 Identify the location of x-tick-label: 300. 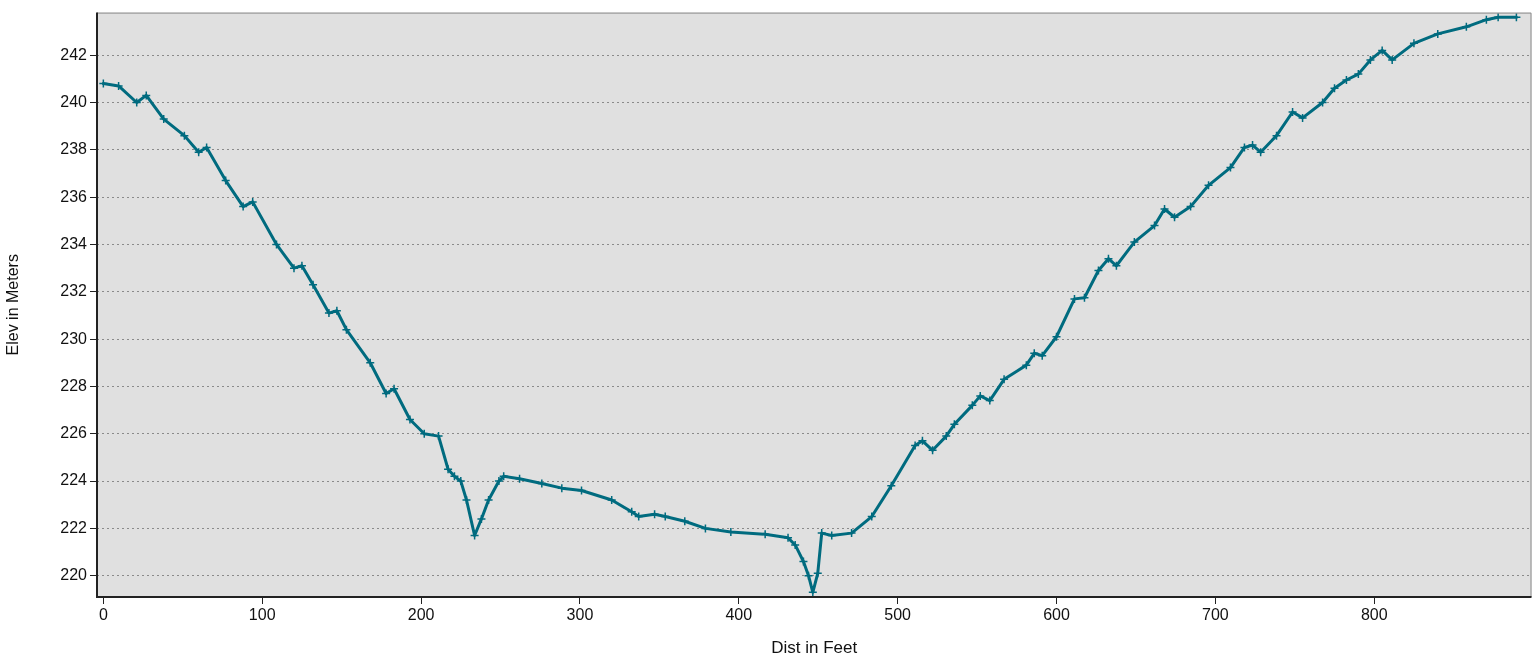
(580, 615).